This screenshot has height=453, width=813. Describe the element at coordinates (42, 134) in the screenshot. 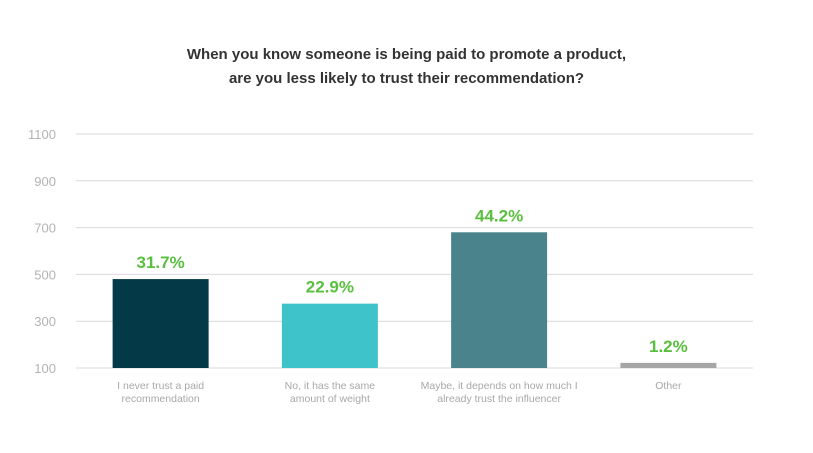

I see `y-tick-label-1100: 1100` at that location.